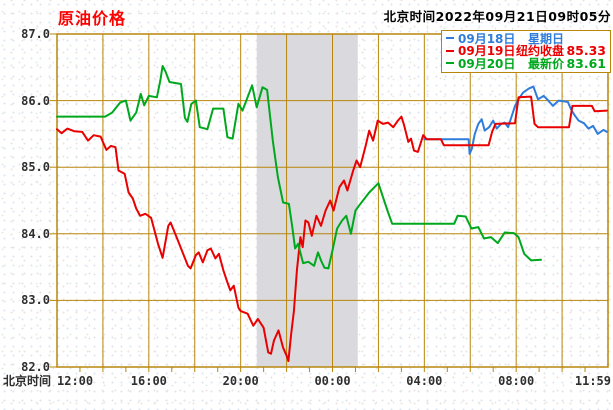 The height and width of the screenshot is (410, 613). I want to click on legend-value: 85.33, so click(586, 51).